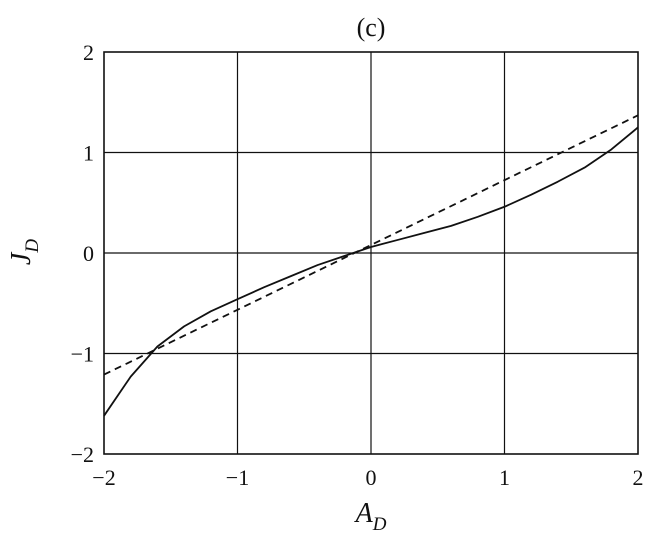  What do you see at coordinates (371, 477) in the screenshot?
I see `x-tick-label: 0` at bounding box center [371, 477].